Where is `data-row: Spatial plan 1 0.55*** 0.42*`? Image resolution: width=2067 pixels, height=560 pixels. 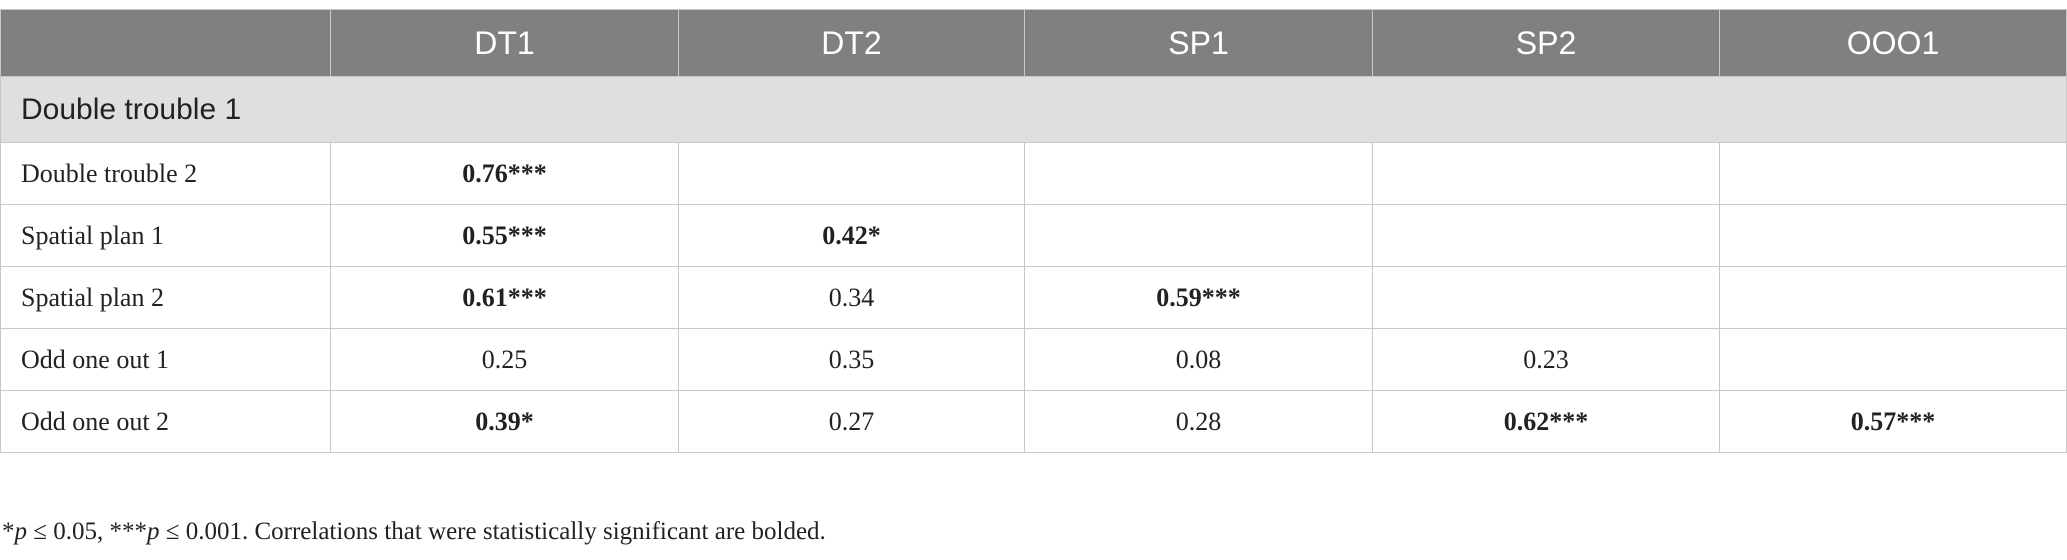
data-row: Spatial plan 1 0.55*** 0.42* is located at coordinates (1033, 235).